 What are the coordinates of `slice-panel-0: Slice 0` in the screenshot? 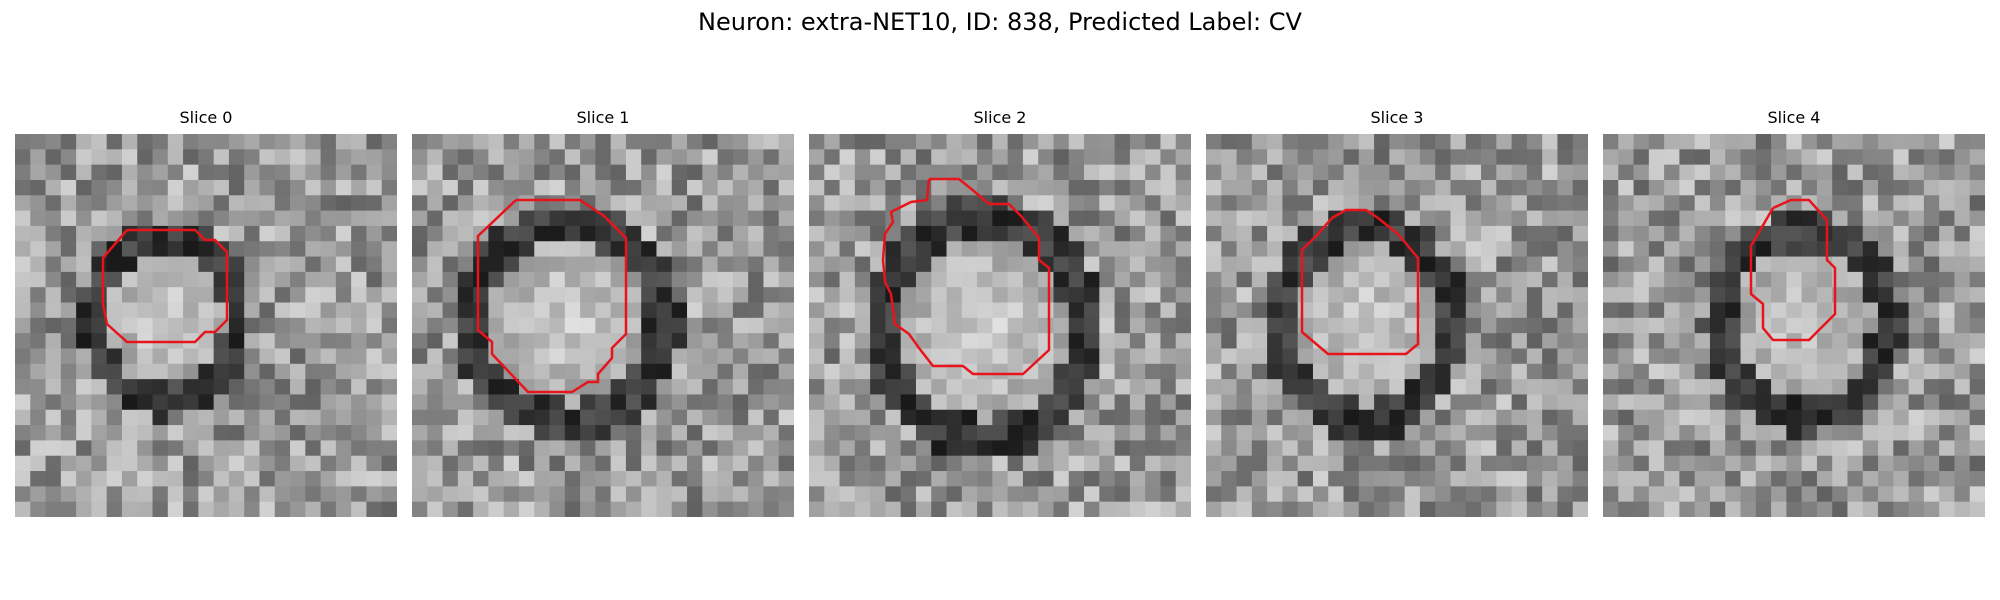 It's located at (206, 313).